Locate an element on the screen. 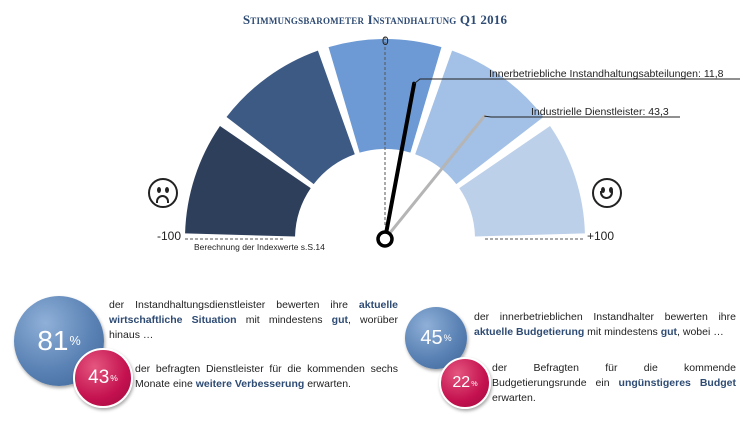  needle-label-service: Industrielle Dienstleister: 43,3 is located at coordinates (600, 112).